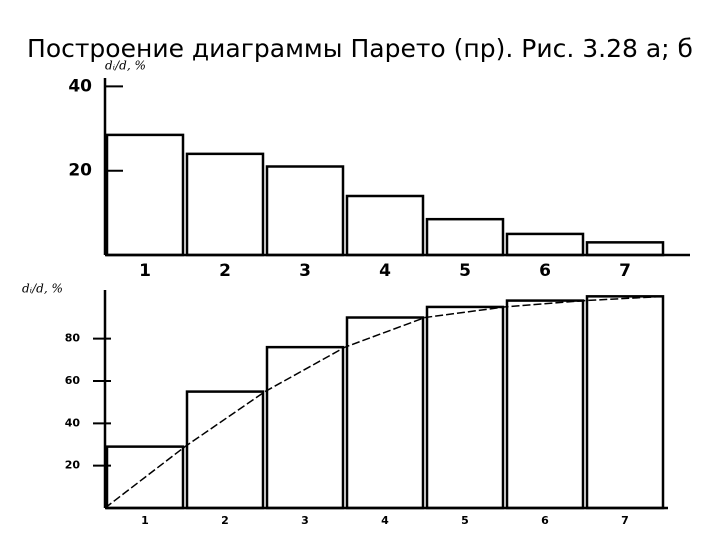  I want to click on y-tick-label: 60, so click(73, 380).